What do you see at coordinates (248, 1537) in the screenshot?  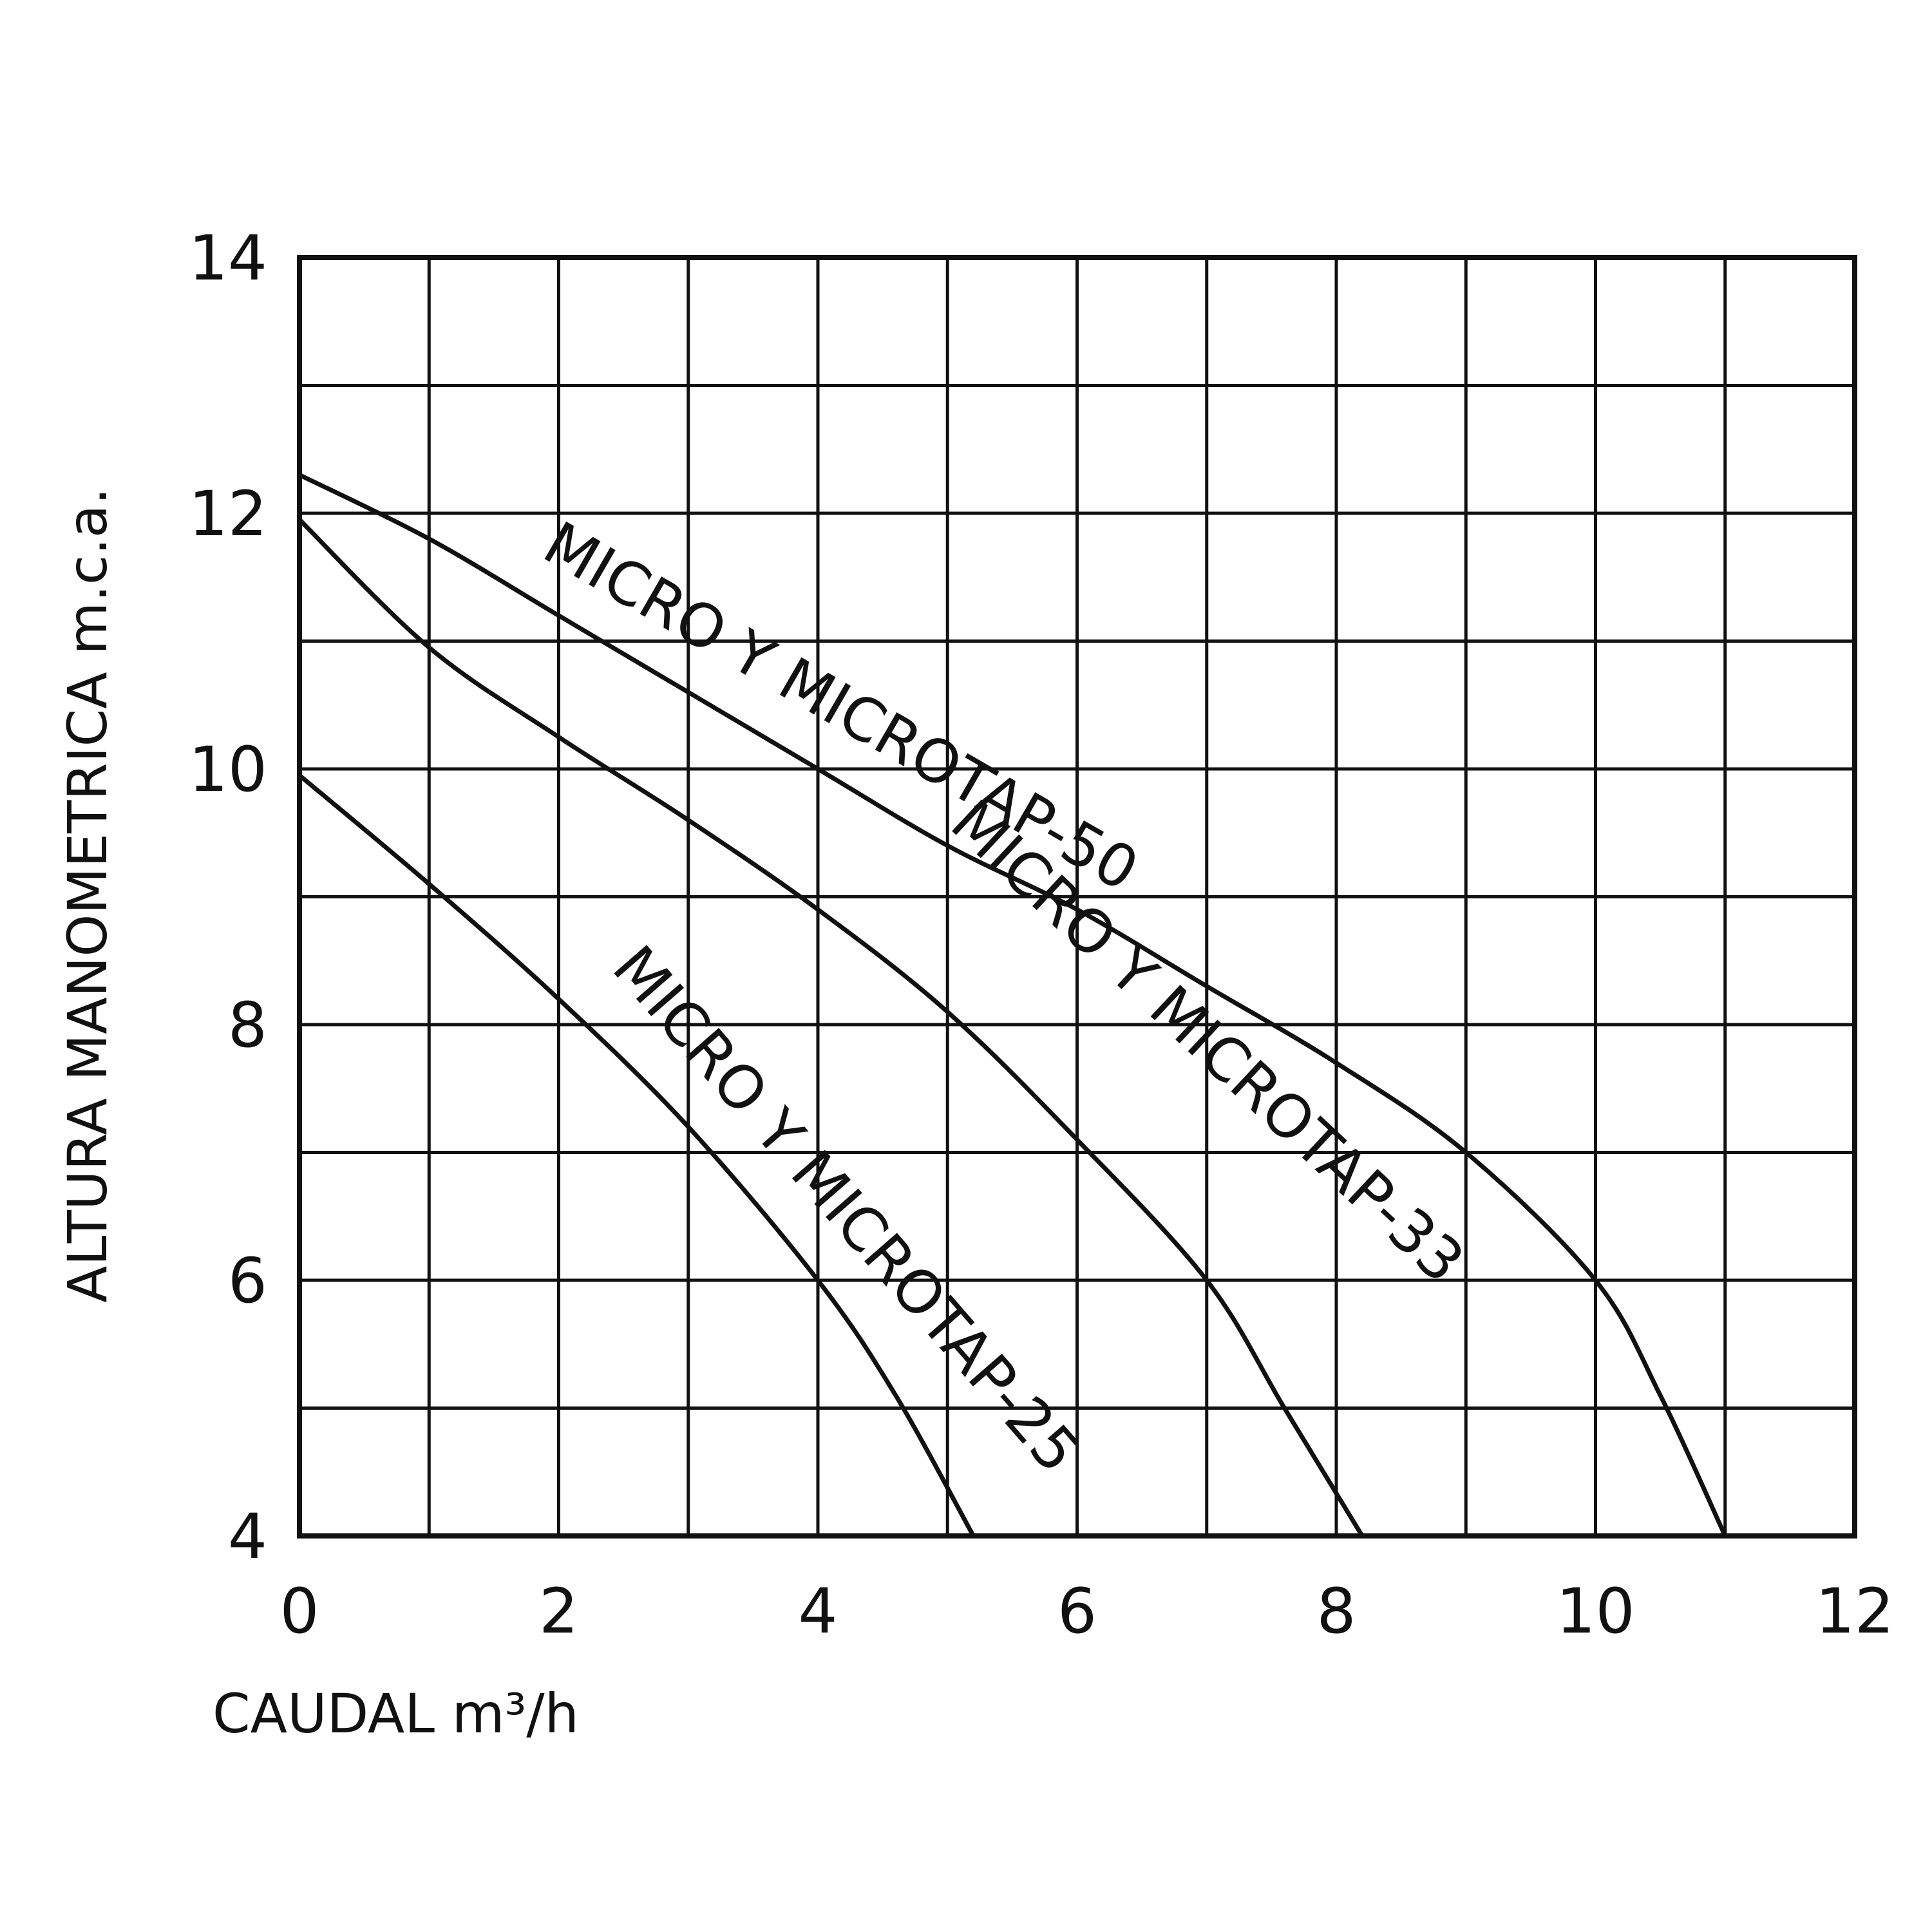 I see `y-tick-label: 4` at bounding box center [248, 1537].